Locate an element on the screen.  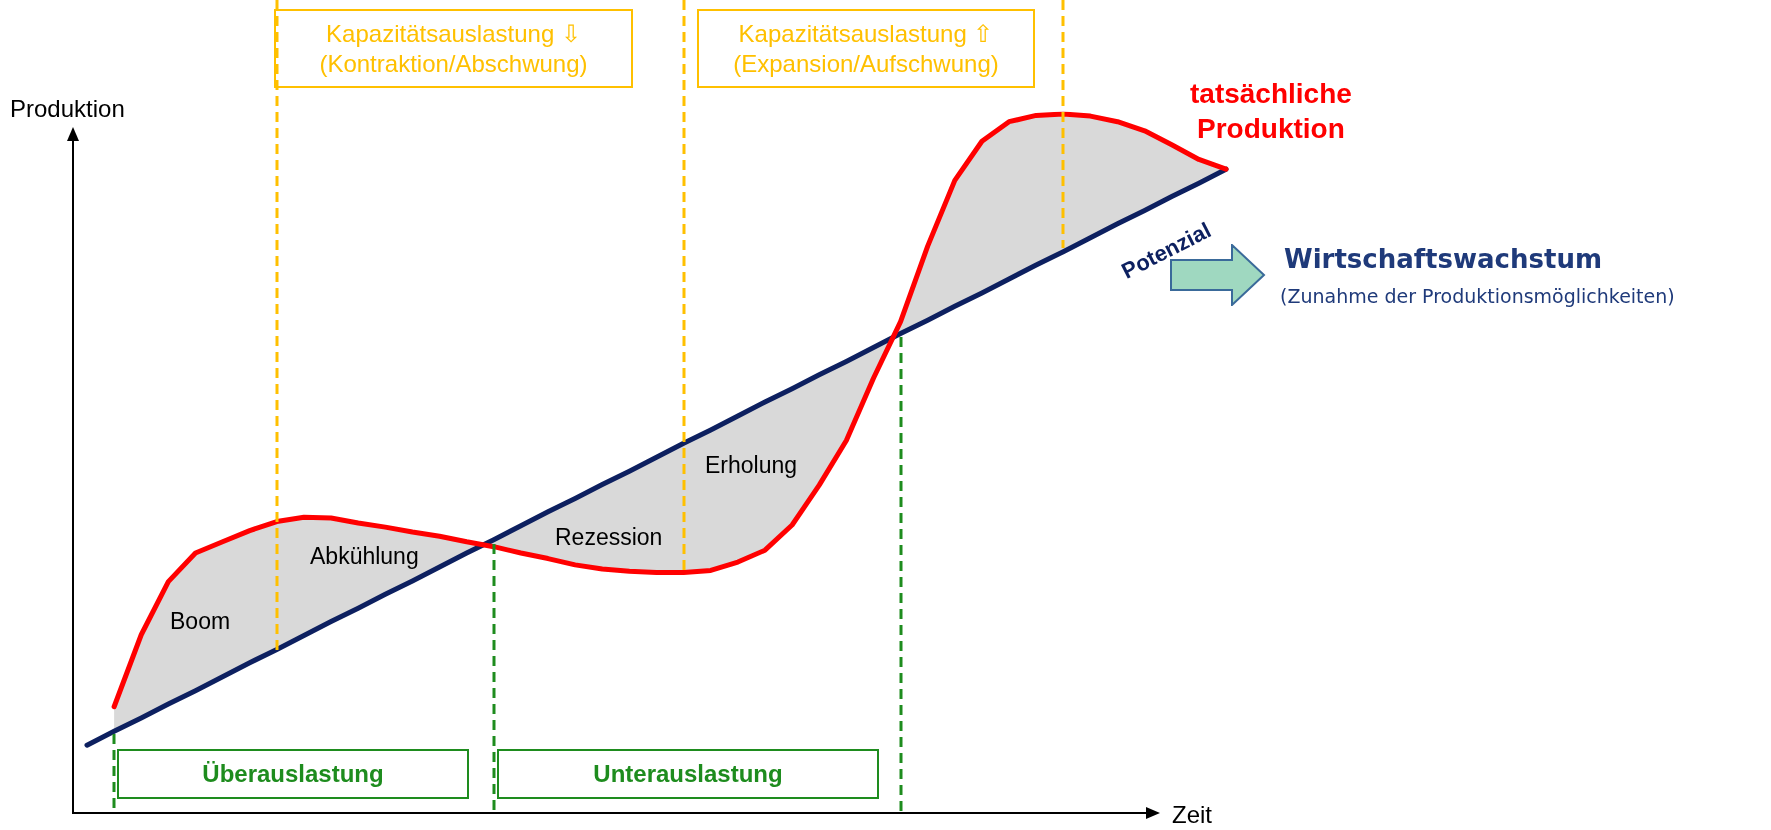
text-box: Unterauslastung is located at coordinates (688, 774).